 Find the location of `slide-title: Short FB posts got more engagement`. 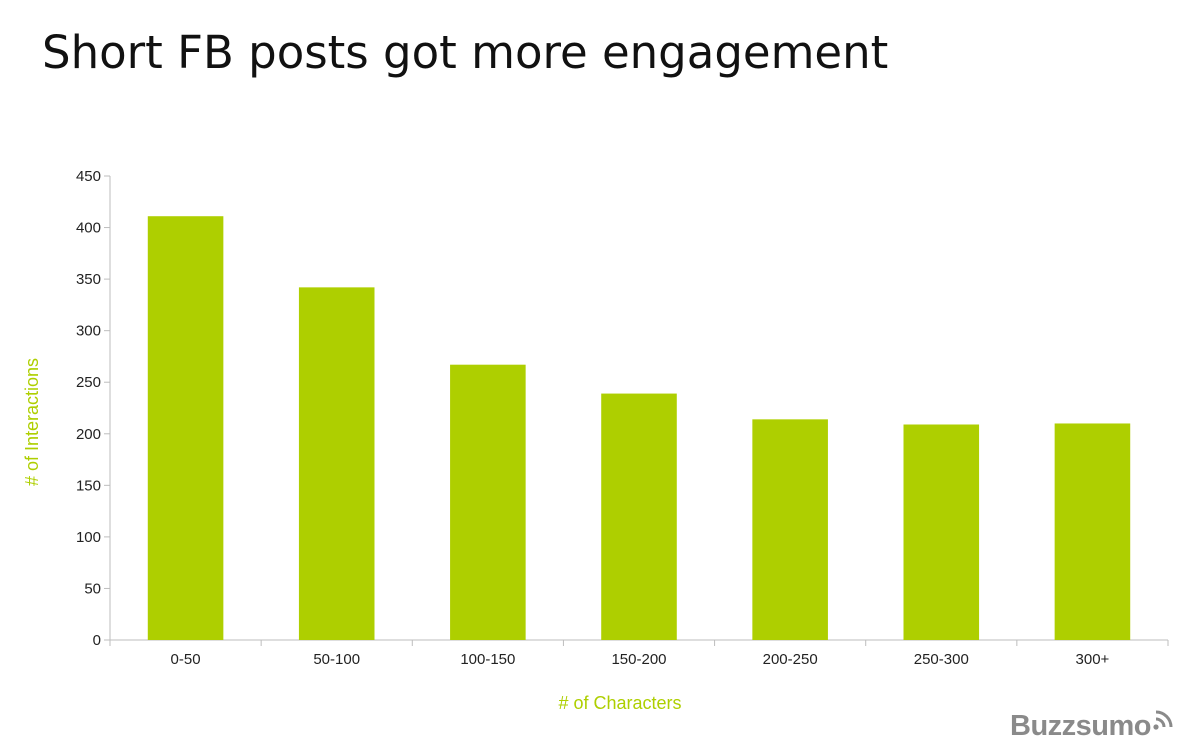

slide-title: Short FB posts got more engagement is located at coordinates (465, 52).